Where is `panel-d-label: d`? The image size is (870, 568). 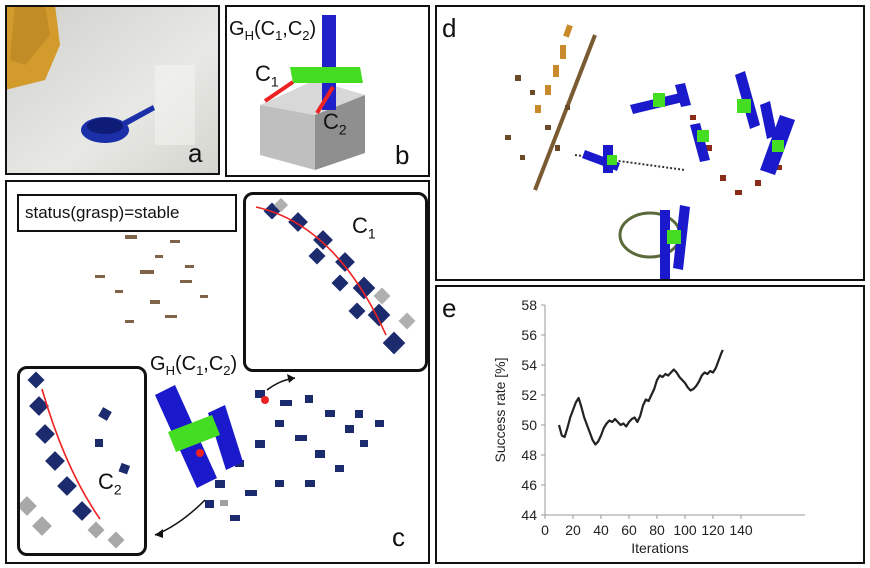 panel-d-label: d is located at coordinates (449, 28).